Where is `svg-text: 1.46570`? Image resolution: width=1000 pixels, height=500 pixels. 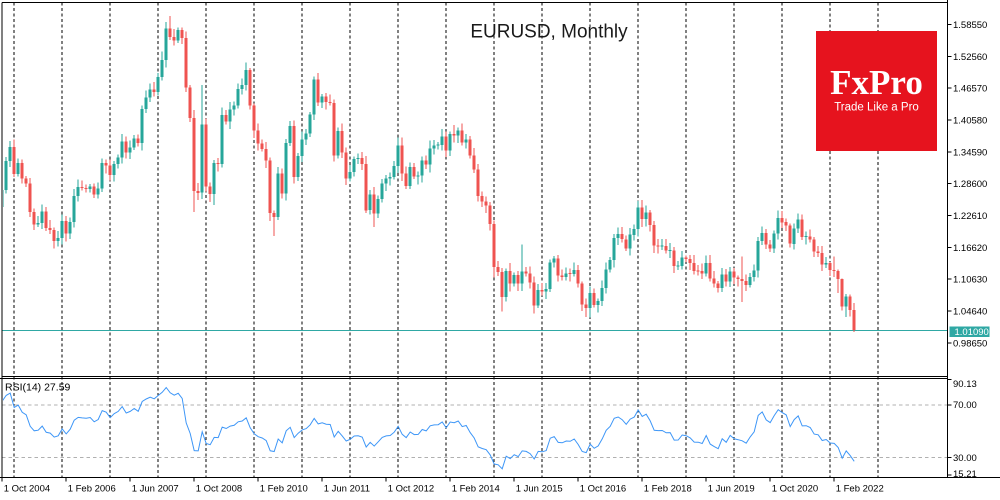 svg-text: 1.46570 is located at coordinates (970, 89).